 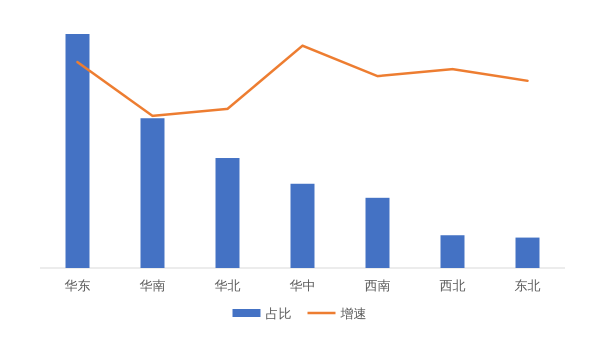 What do you see at coordinates (77, 286) in the screenshot?
I see `x-tick-label: 华东` at bounding box center [77, 286].